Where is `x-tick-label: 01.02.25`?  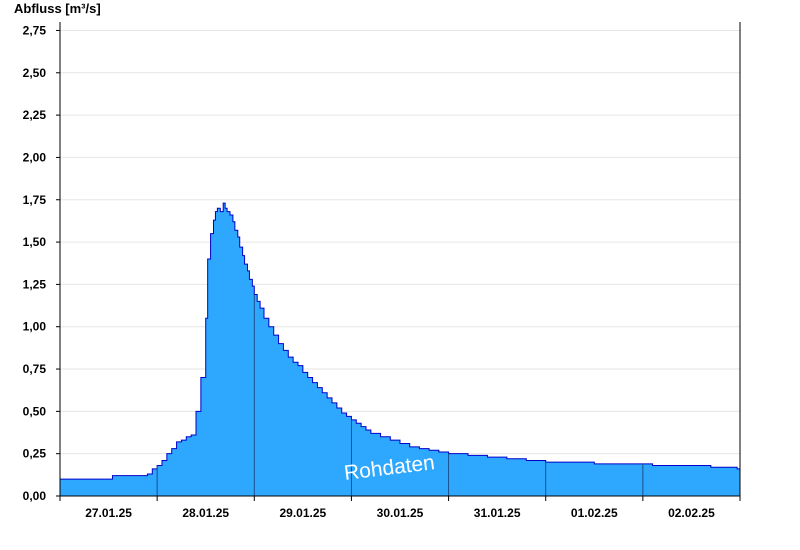
x-tick-label: 01.02.25 is located at coordinates (594, 513).